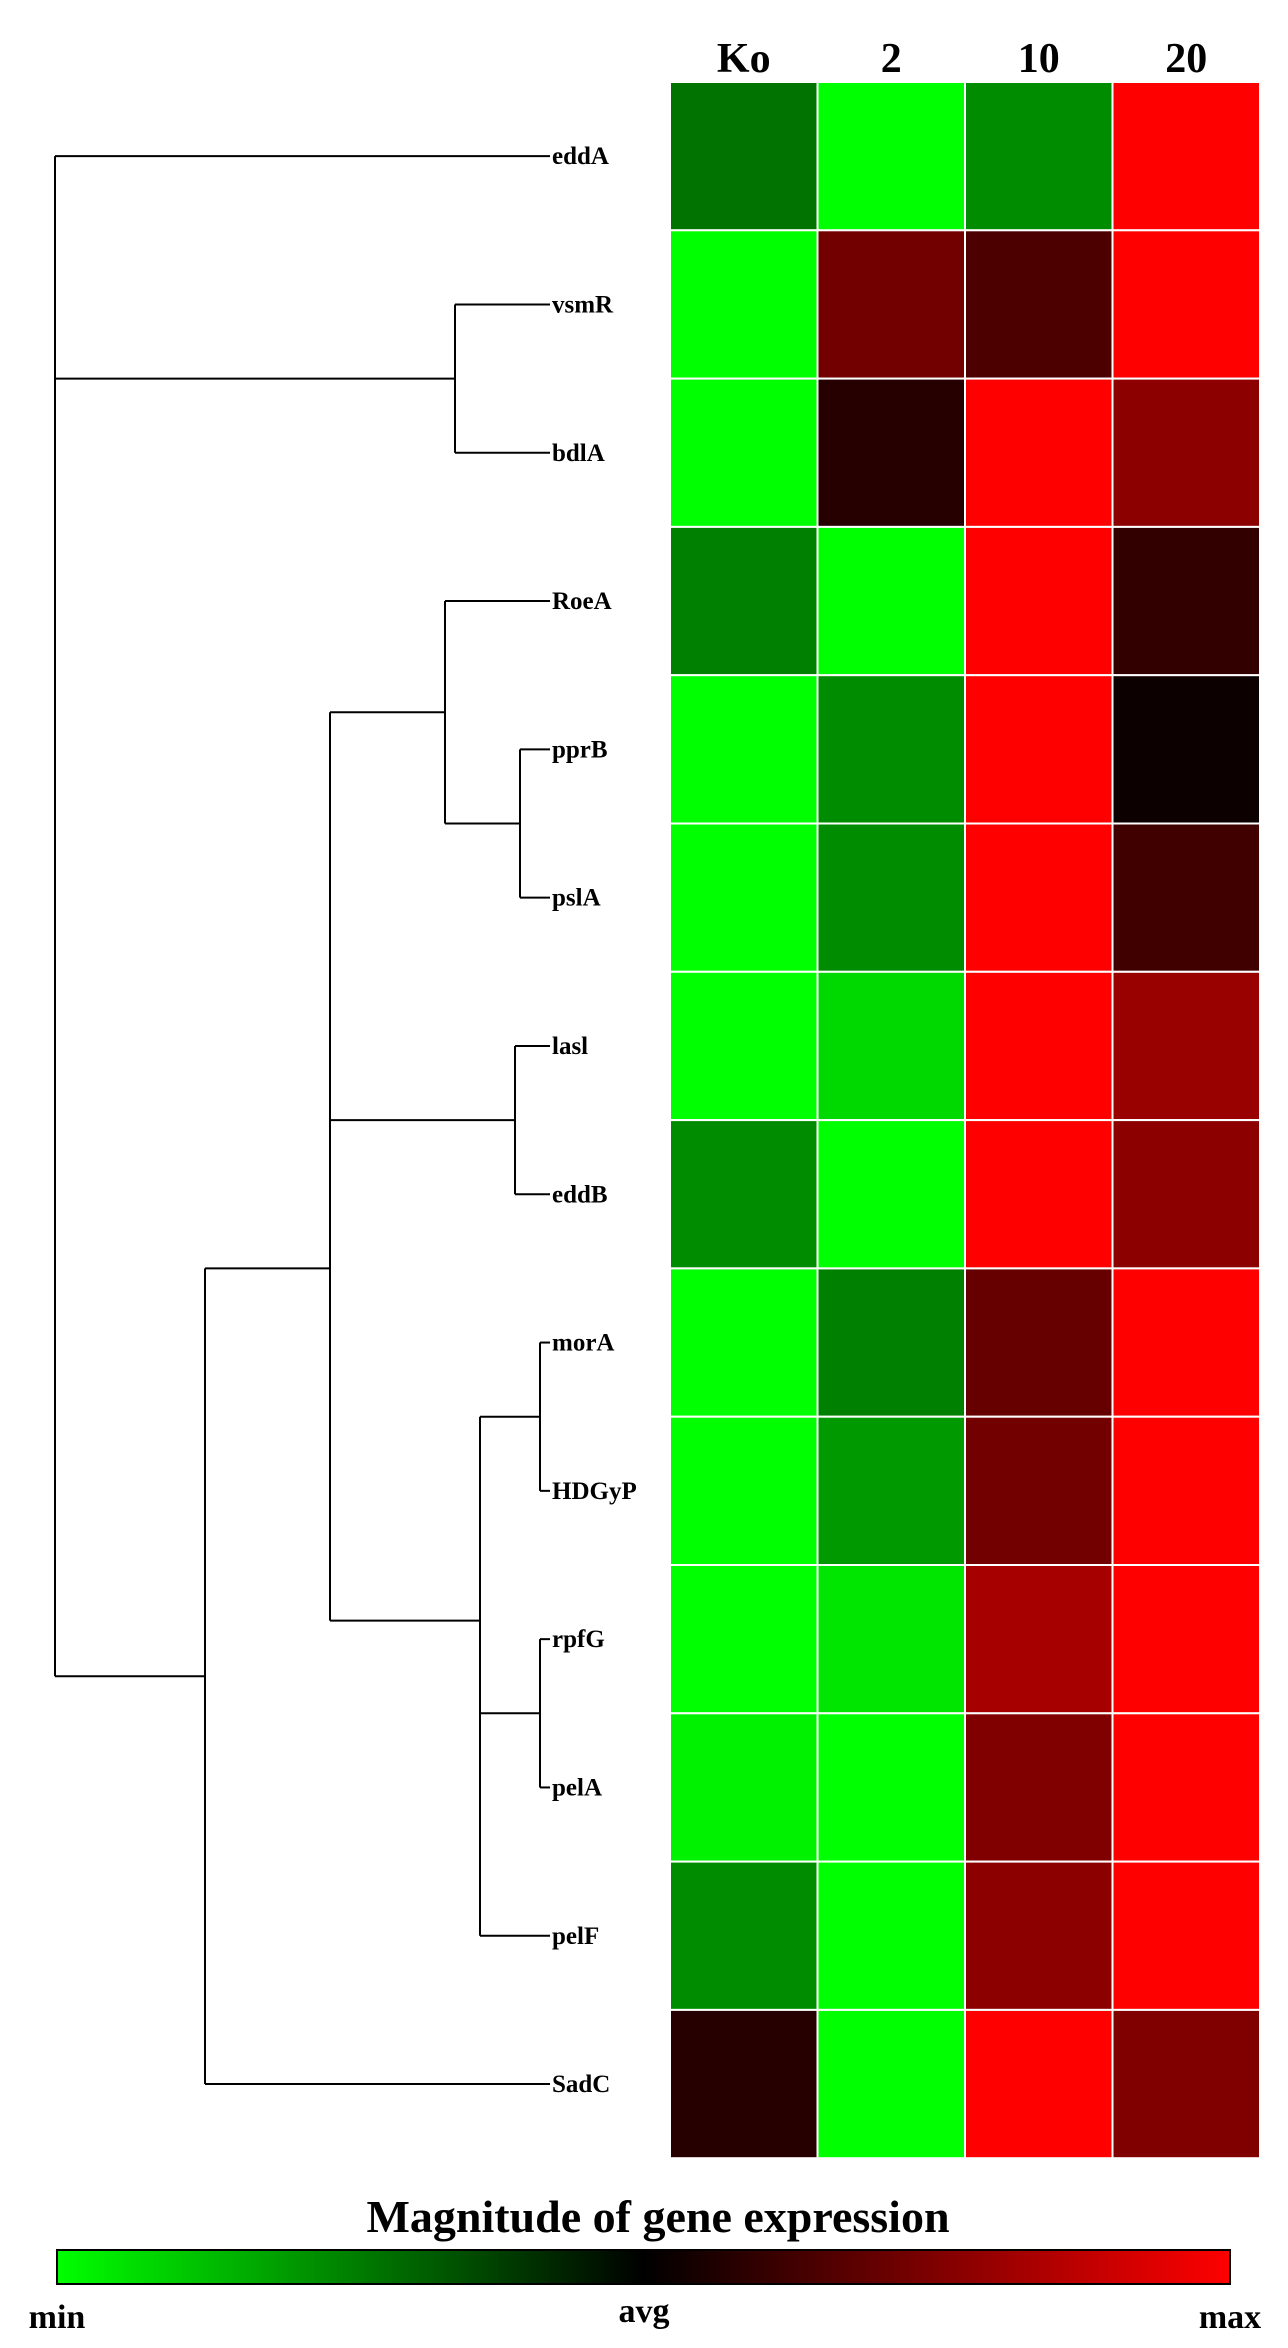  What do you see at coordinates (580, 1194) in the screenshot?
I see `row-label-eddB: eddB` at bounding box center [580, 1194].